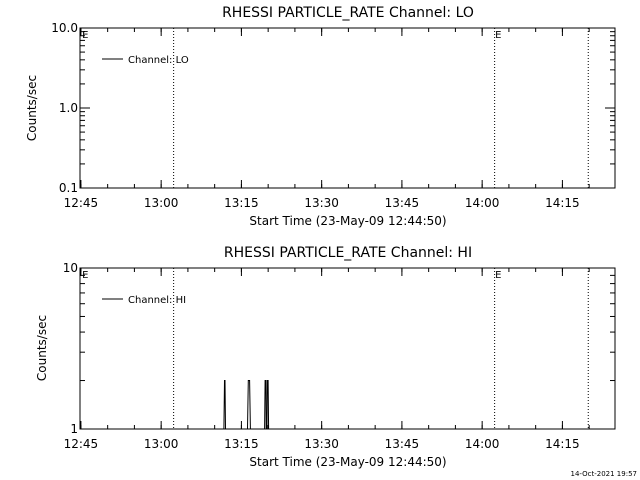 The image size is (640, 480). I want to click on chart-title: RHESSI PARTICLE_RATE Channel: HI, so click(348, 253).